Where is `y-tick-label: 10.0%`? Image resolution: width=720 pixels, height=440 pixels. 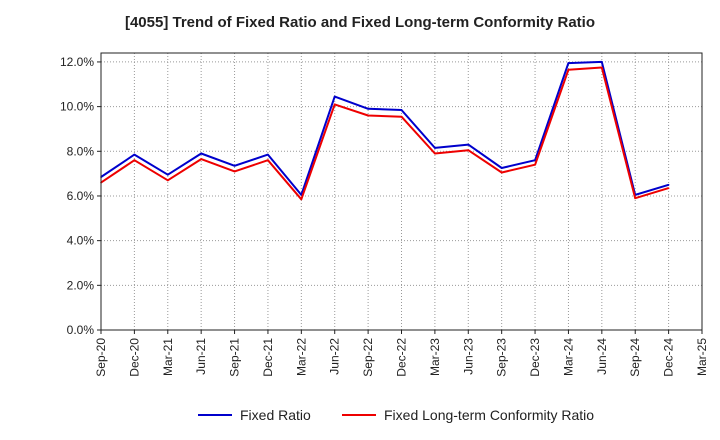
y-tick-label: 10.0% is located at coordinates (77, 107).